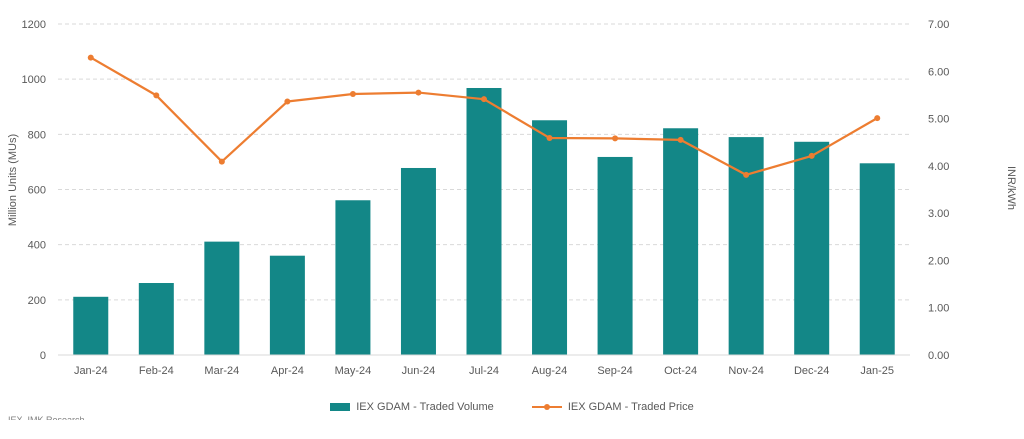  Describe the element at coordinates (938, 261) in the screenshot. I see `y2-tick-label: 2.00` at that location.